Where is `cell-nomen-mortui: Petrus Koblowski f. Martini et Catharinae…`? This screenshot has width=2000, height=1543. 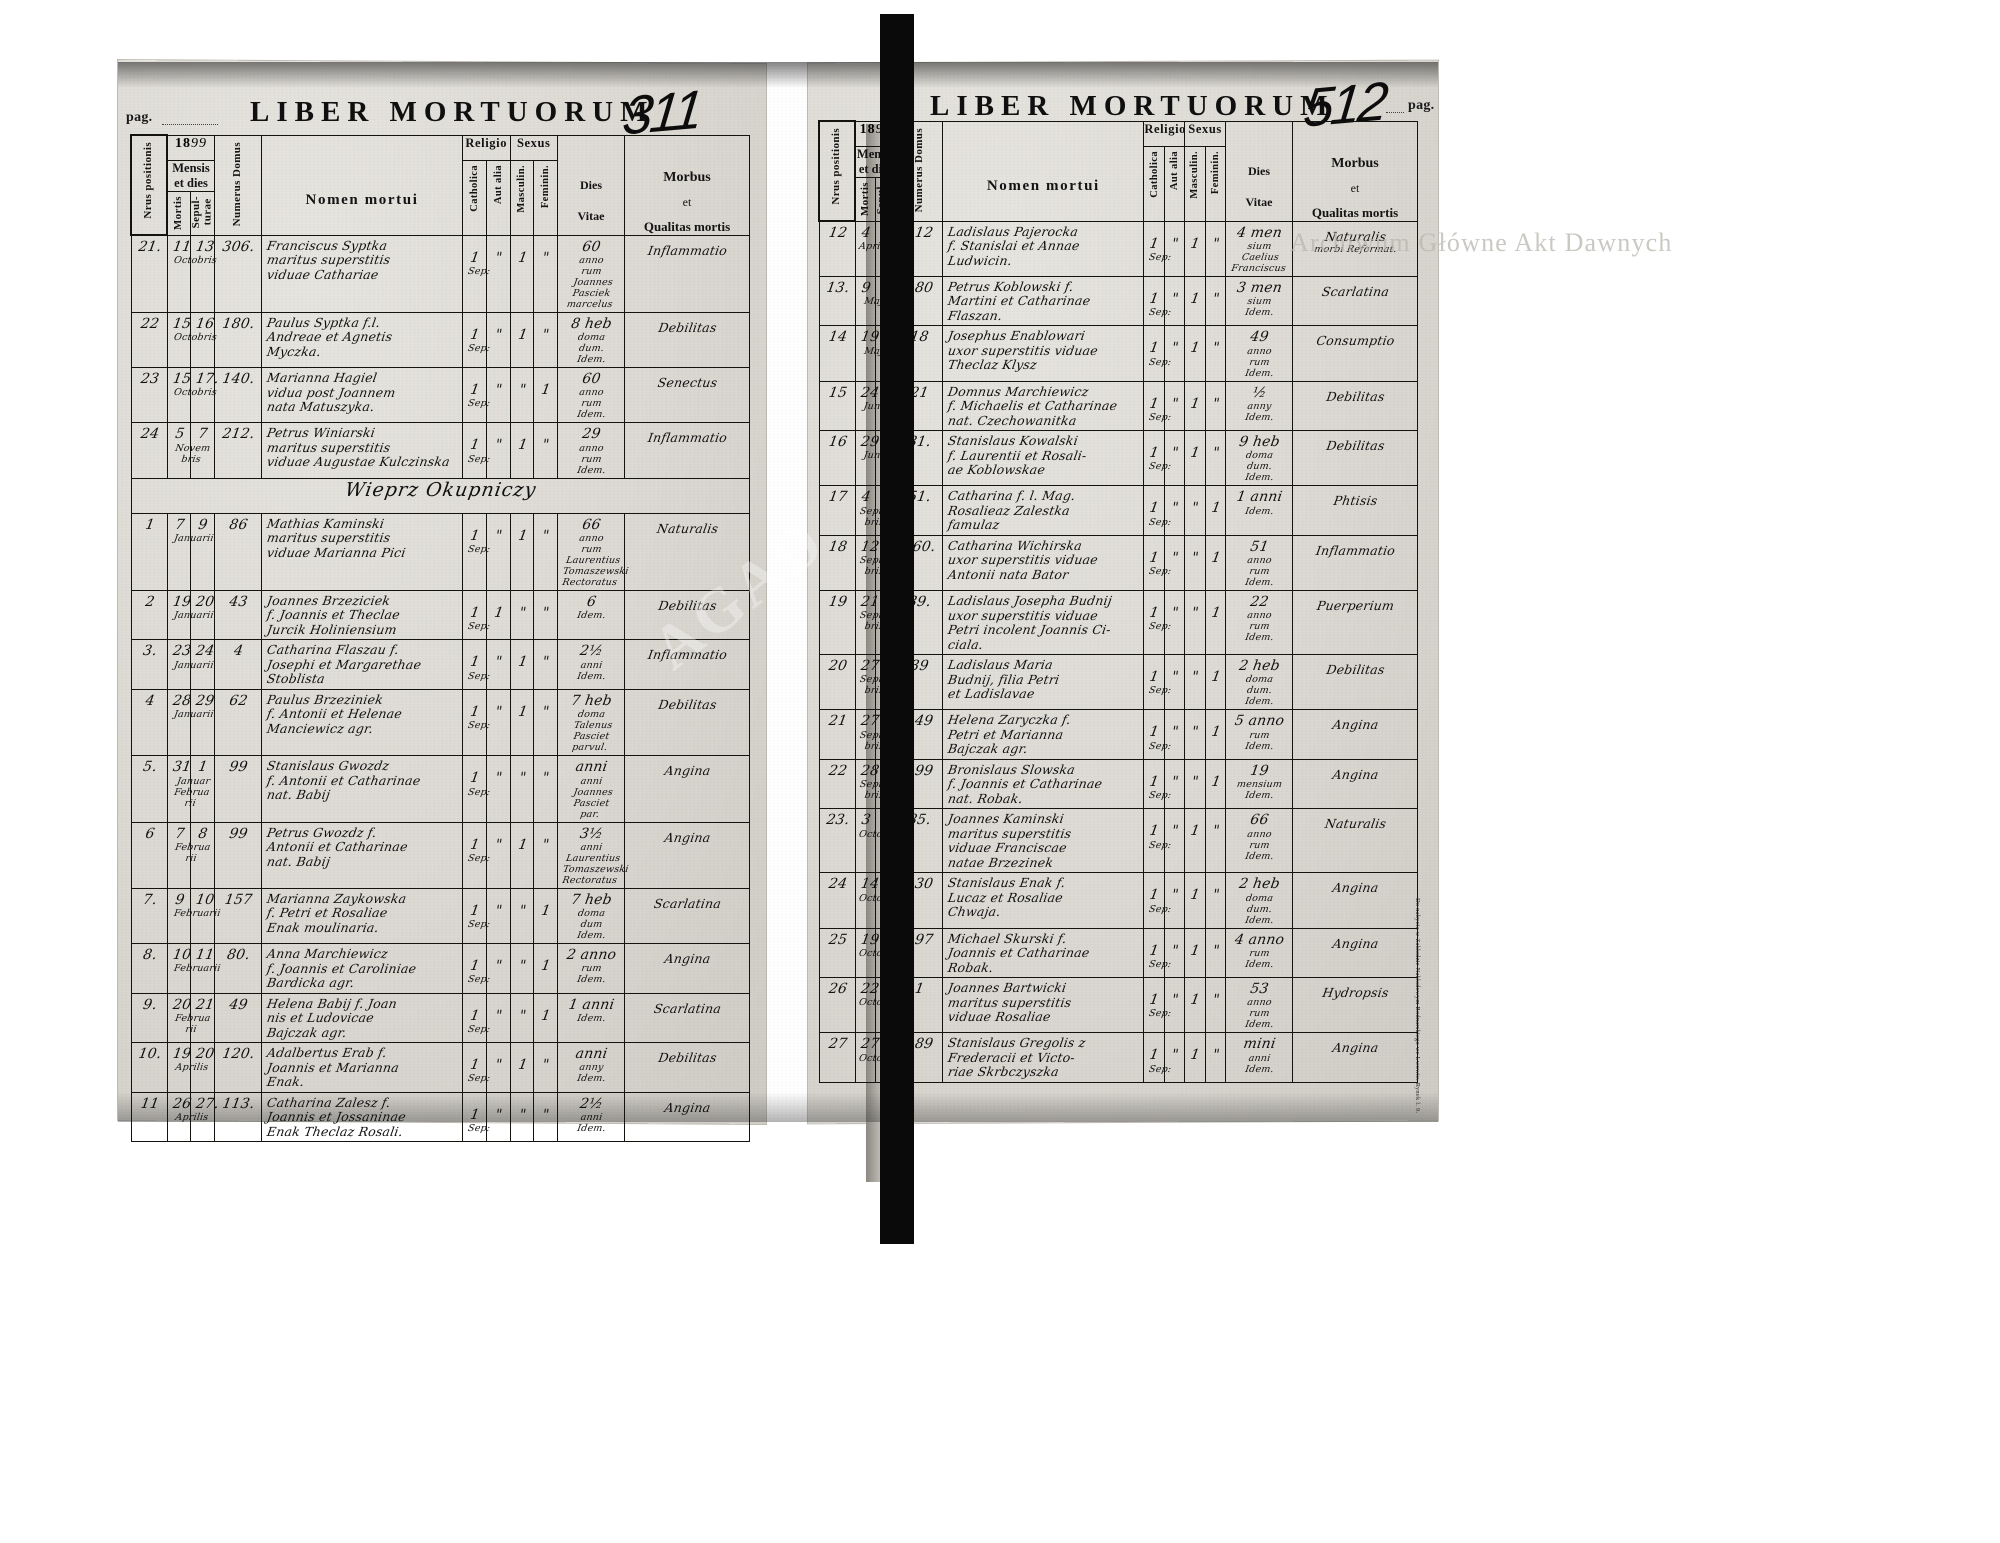
cell-nomen-mortui: Petrus Koblowski f. Martini et Catharinae… is located at coordinates (1043, 301).